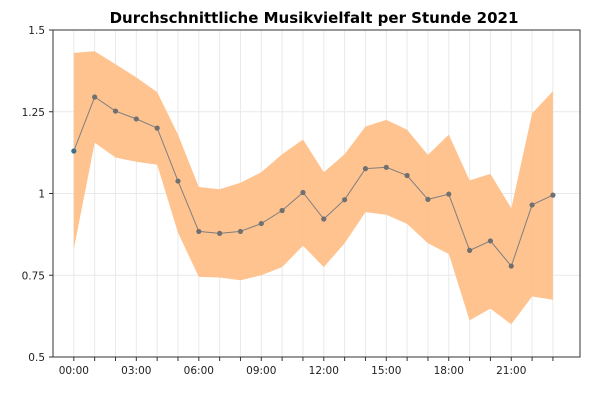 Image resolution: width=600 pixels, height=400 pixels. What do you see at coordinates (36, 31) in the screenshot?
I see `y-tick-label: 1.5` at bounding box center [36, 31].